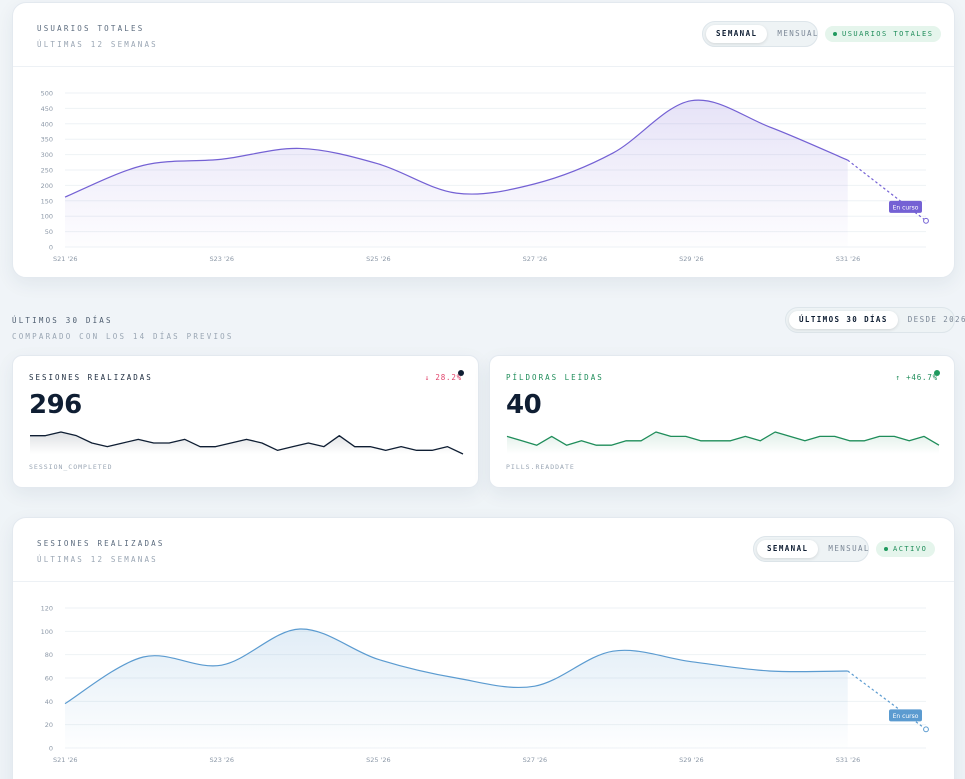 Image resolution: width=965 pixels, height=779 pixels. I want to click on y-tick-label: 450, so click(47, 109).